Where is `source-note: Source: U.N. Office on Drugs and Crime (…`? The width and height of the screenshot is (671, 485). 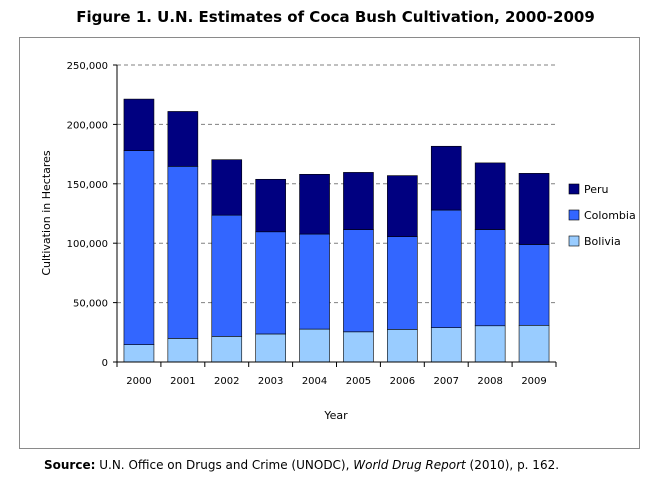 source-note: Source: U.N. Office on Drugs and Crime (… is located at coordinates (301, 465).